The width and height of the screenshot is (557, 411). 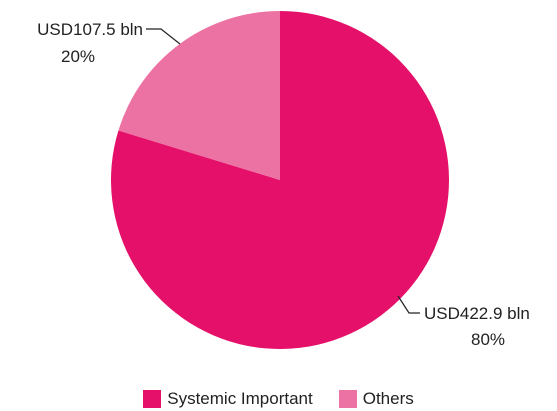 What do you see at coordinates (78, 56) in the screenshot?
I see `data-label-others-percent: 20%` at bounding box center [78, 56].